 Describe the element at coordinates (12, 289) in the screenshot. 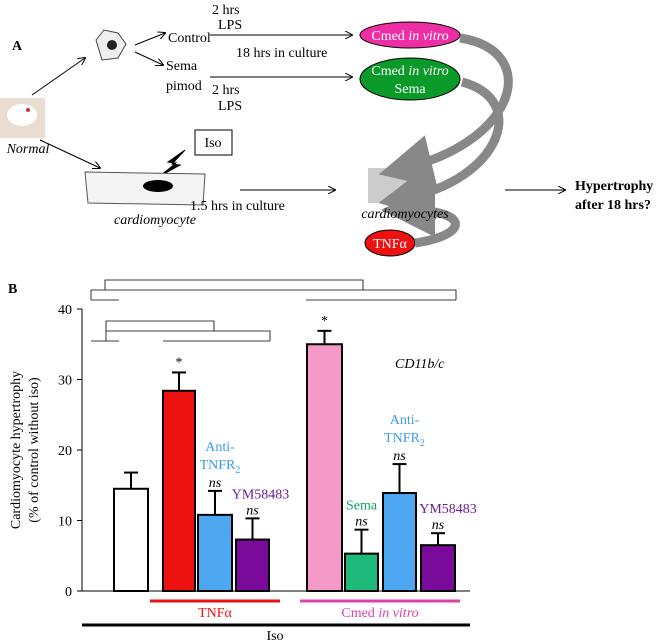

I see `panel-label: B` at that location.